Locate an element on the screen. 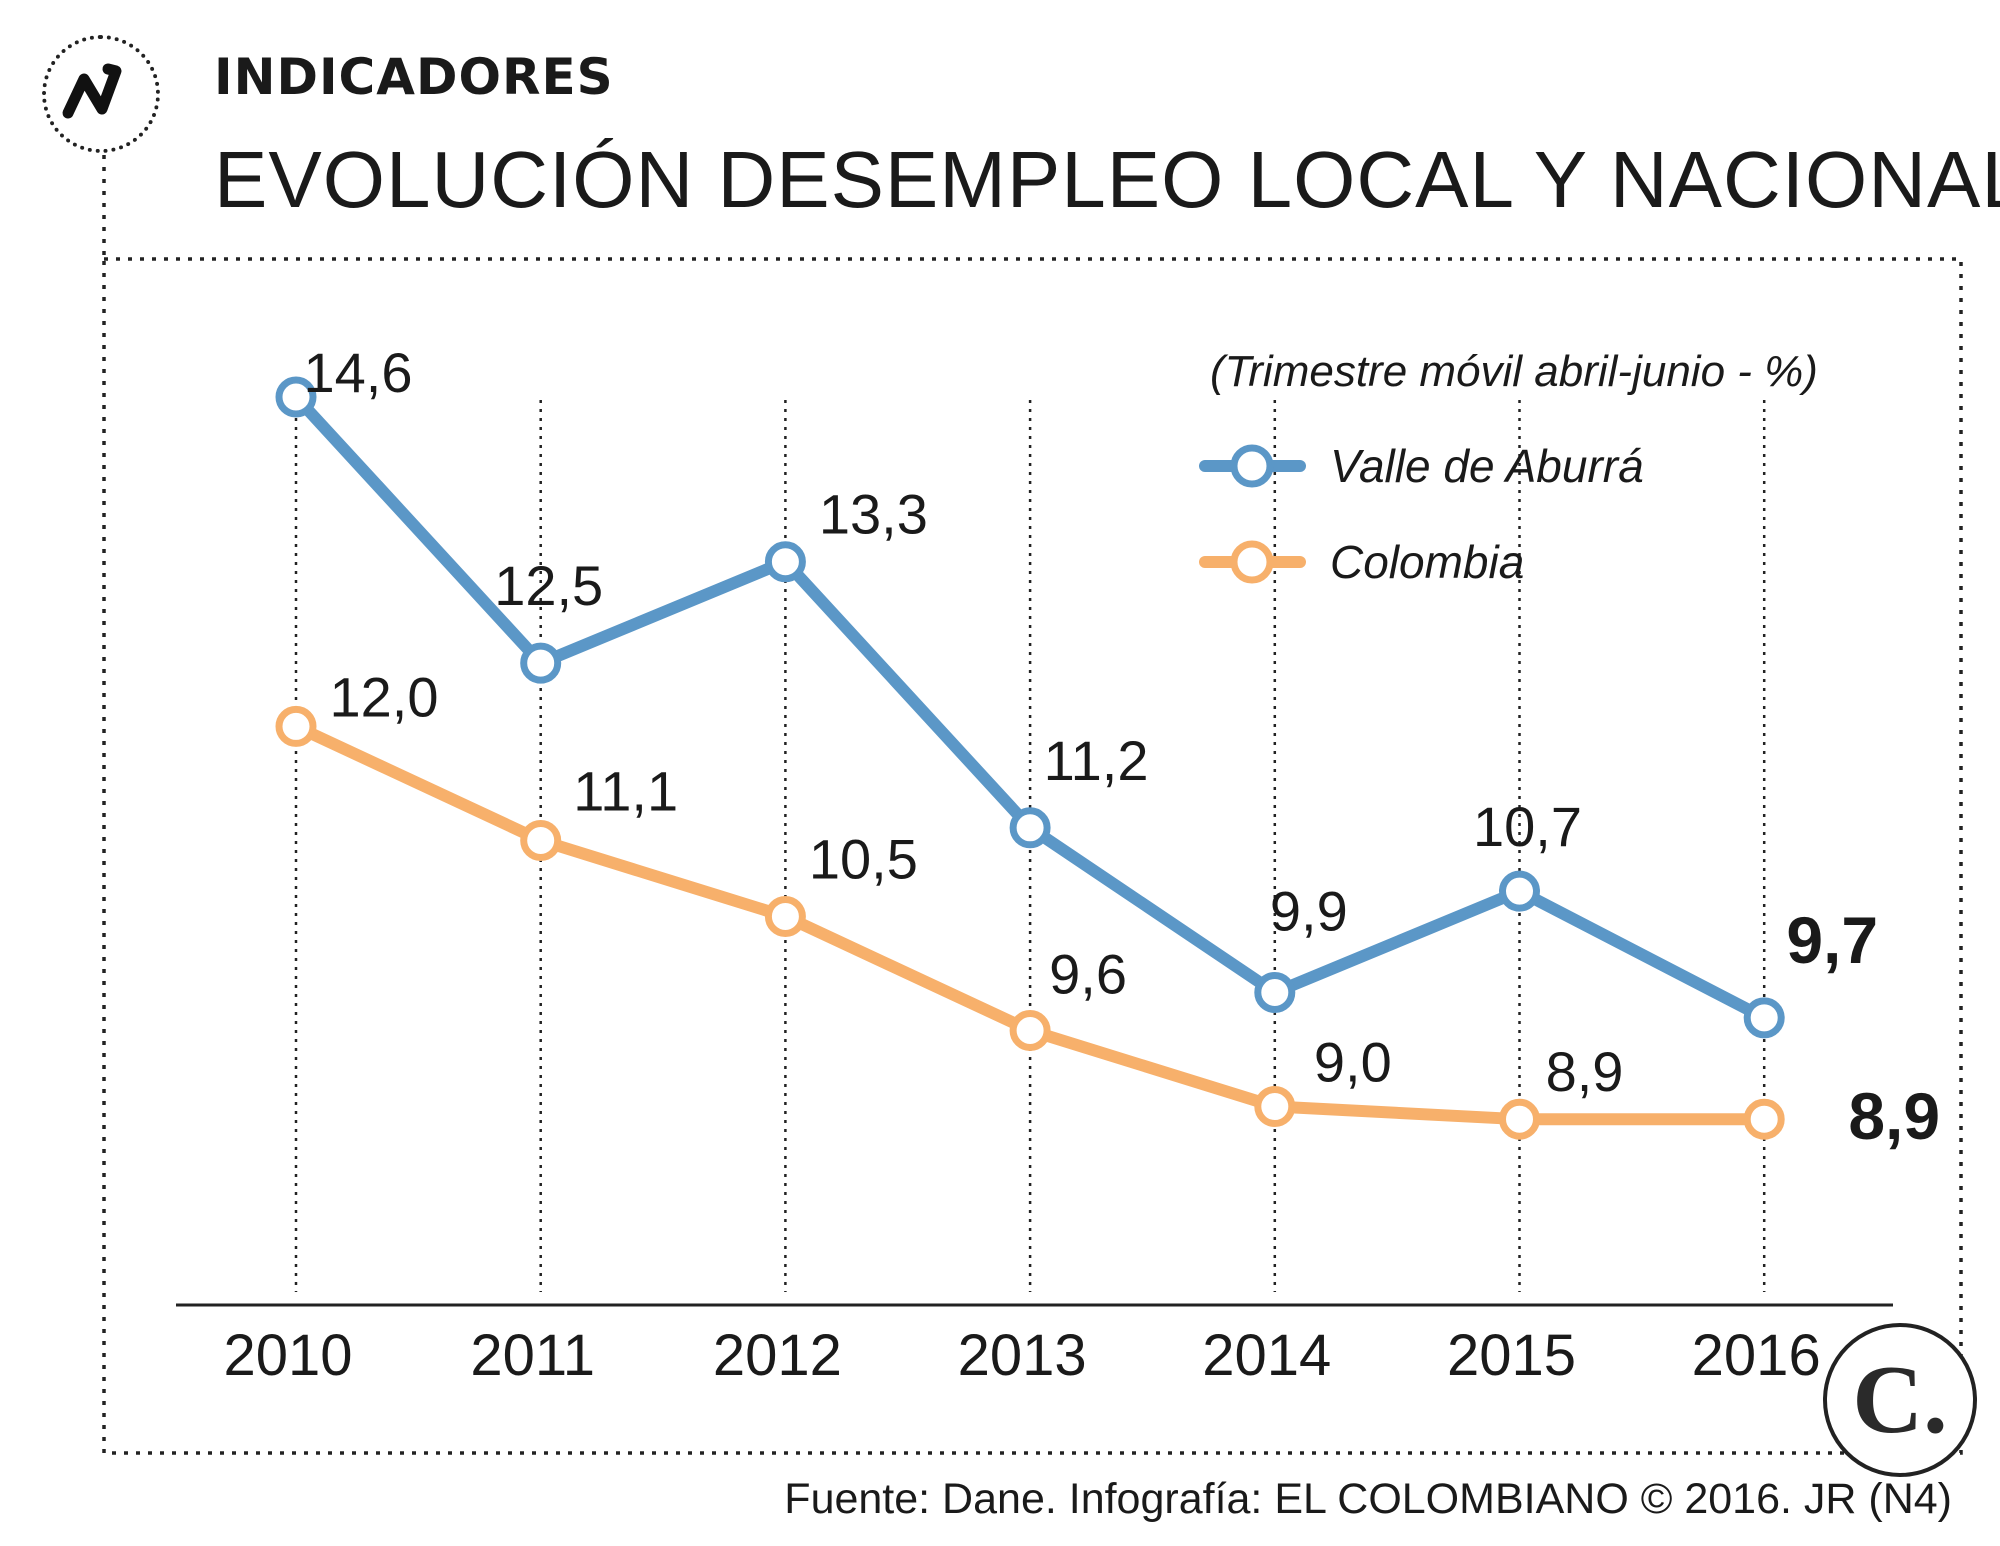  data-label: 12,0 is located at coordinates (384, 696).